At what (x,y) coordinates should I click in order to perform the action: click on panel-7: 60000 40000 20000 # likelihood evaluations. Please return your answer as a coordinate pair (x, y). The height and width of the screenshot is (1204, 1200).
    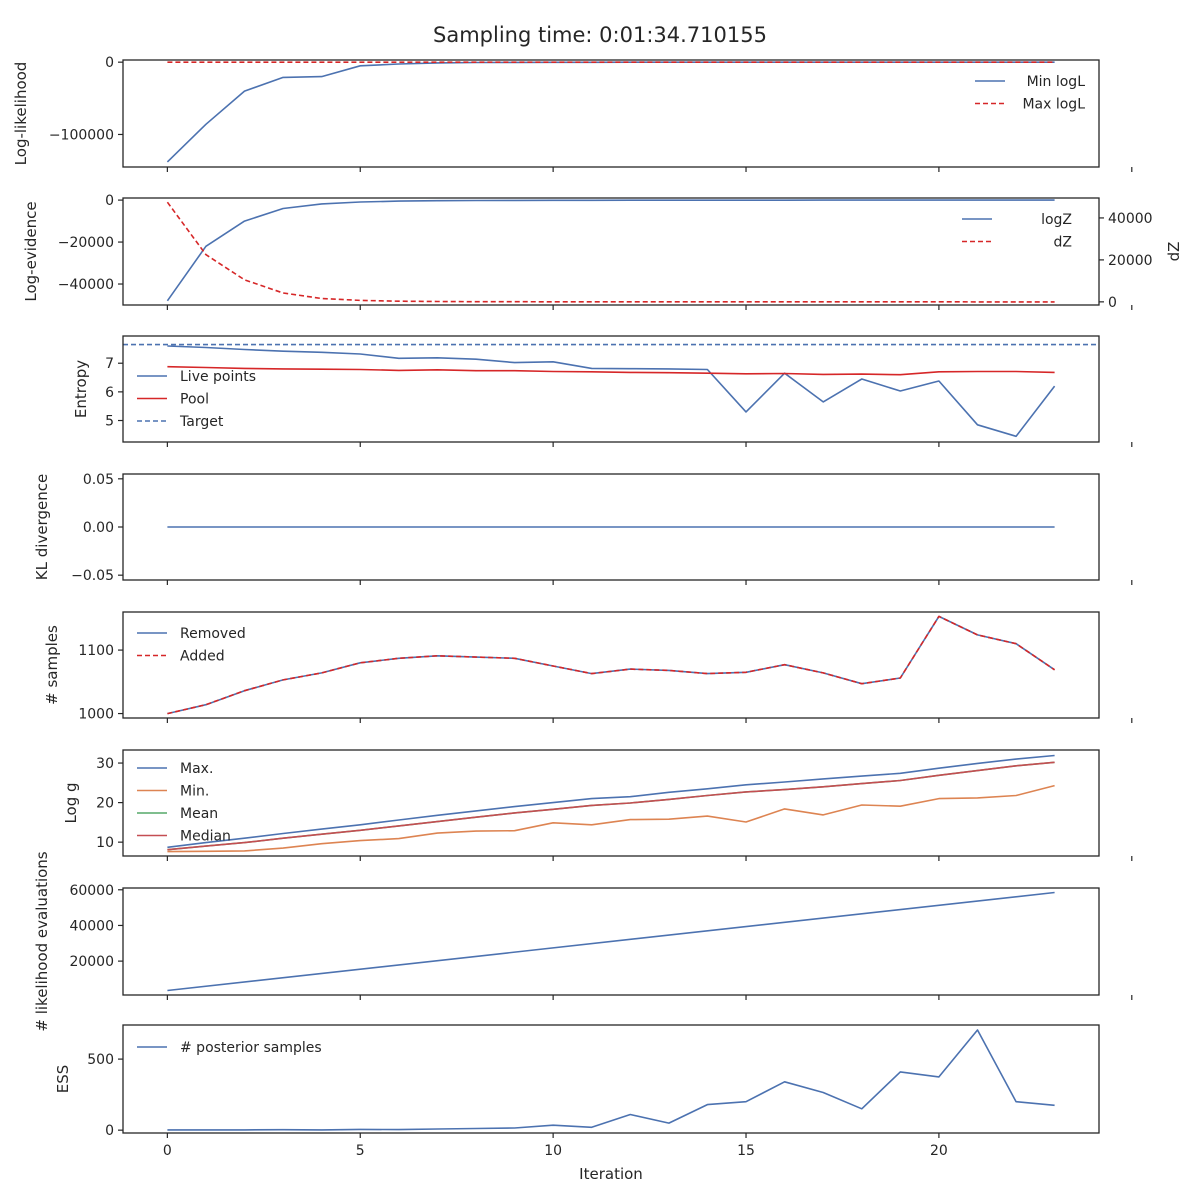
    Looking at the image, I should click on (583, 941).